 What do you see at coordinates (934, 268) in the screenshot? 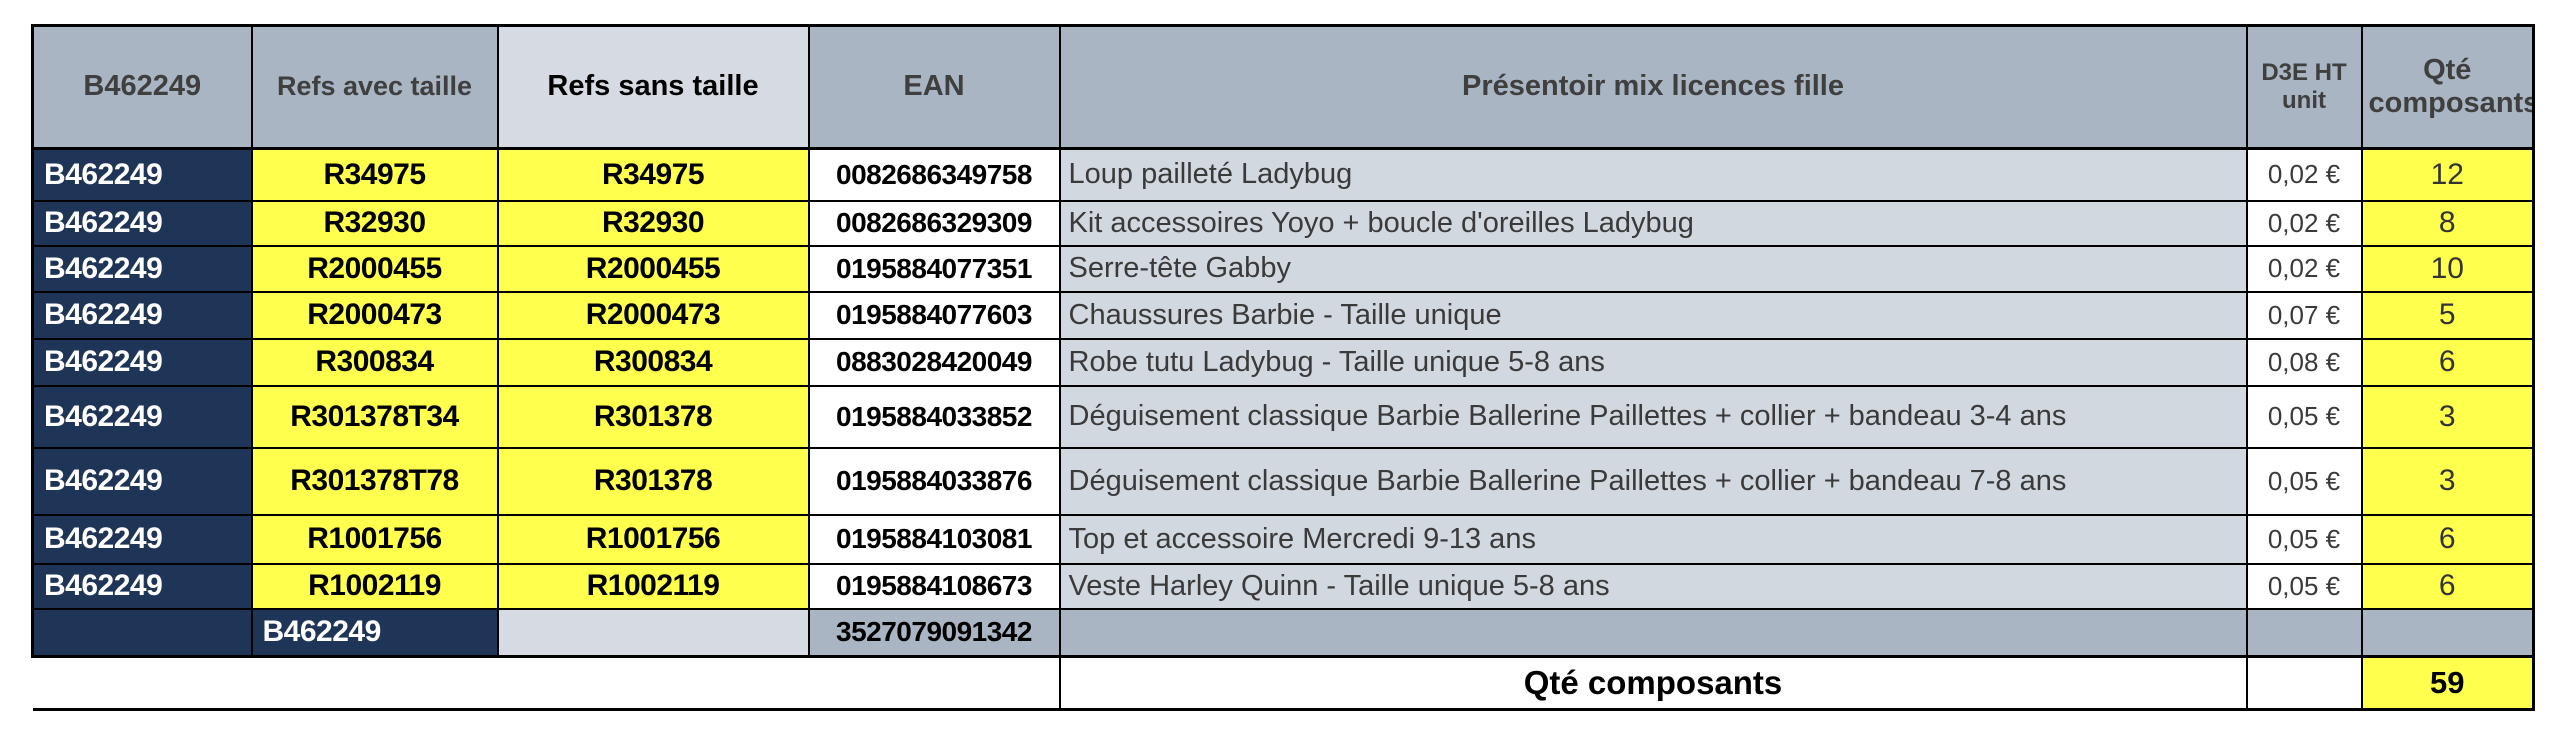
I see `ean-cell: 0195884077351` at bounding box center [934, 268].